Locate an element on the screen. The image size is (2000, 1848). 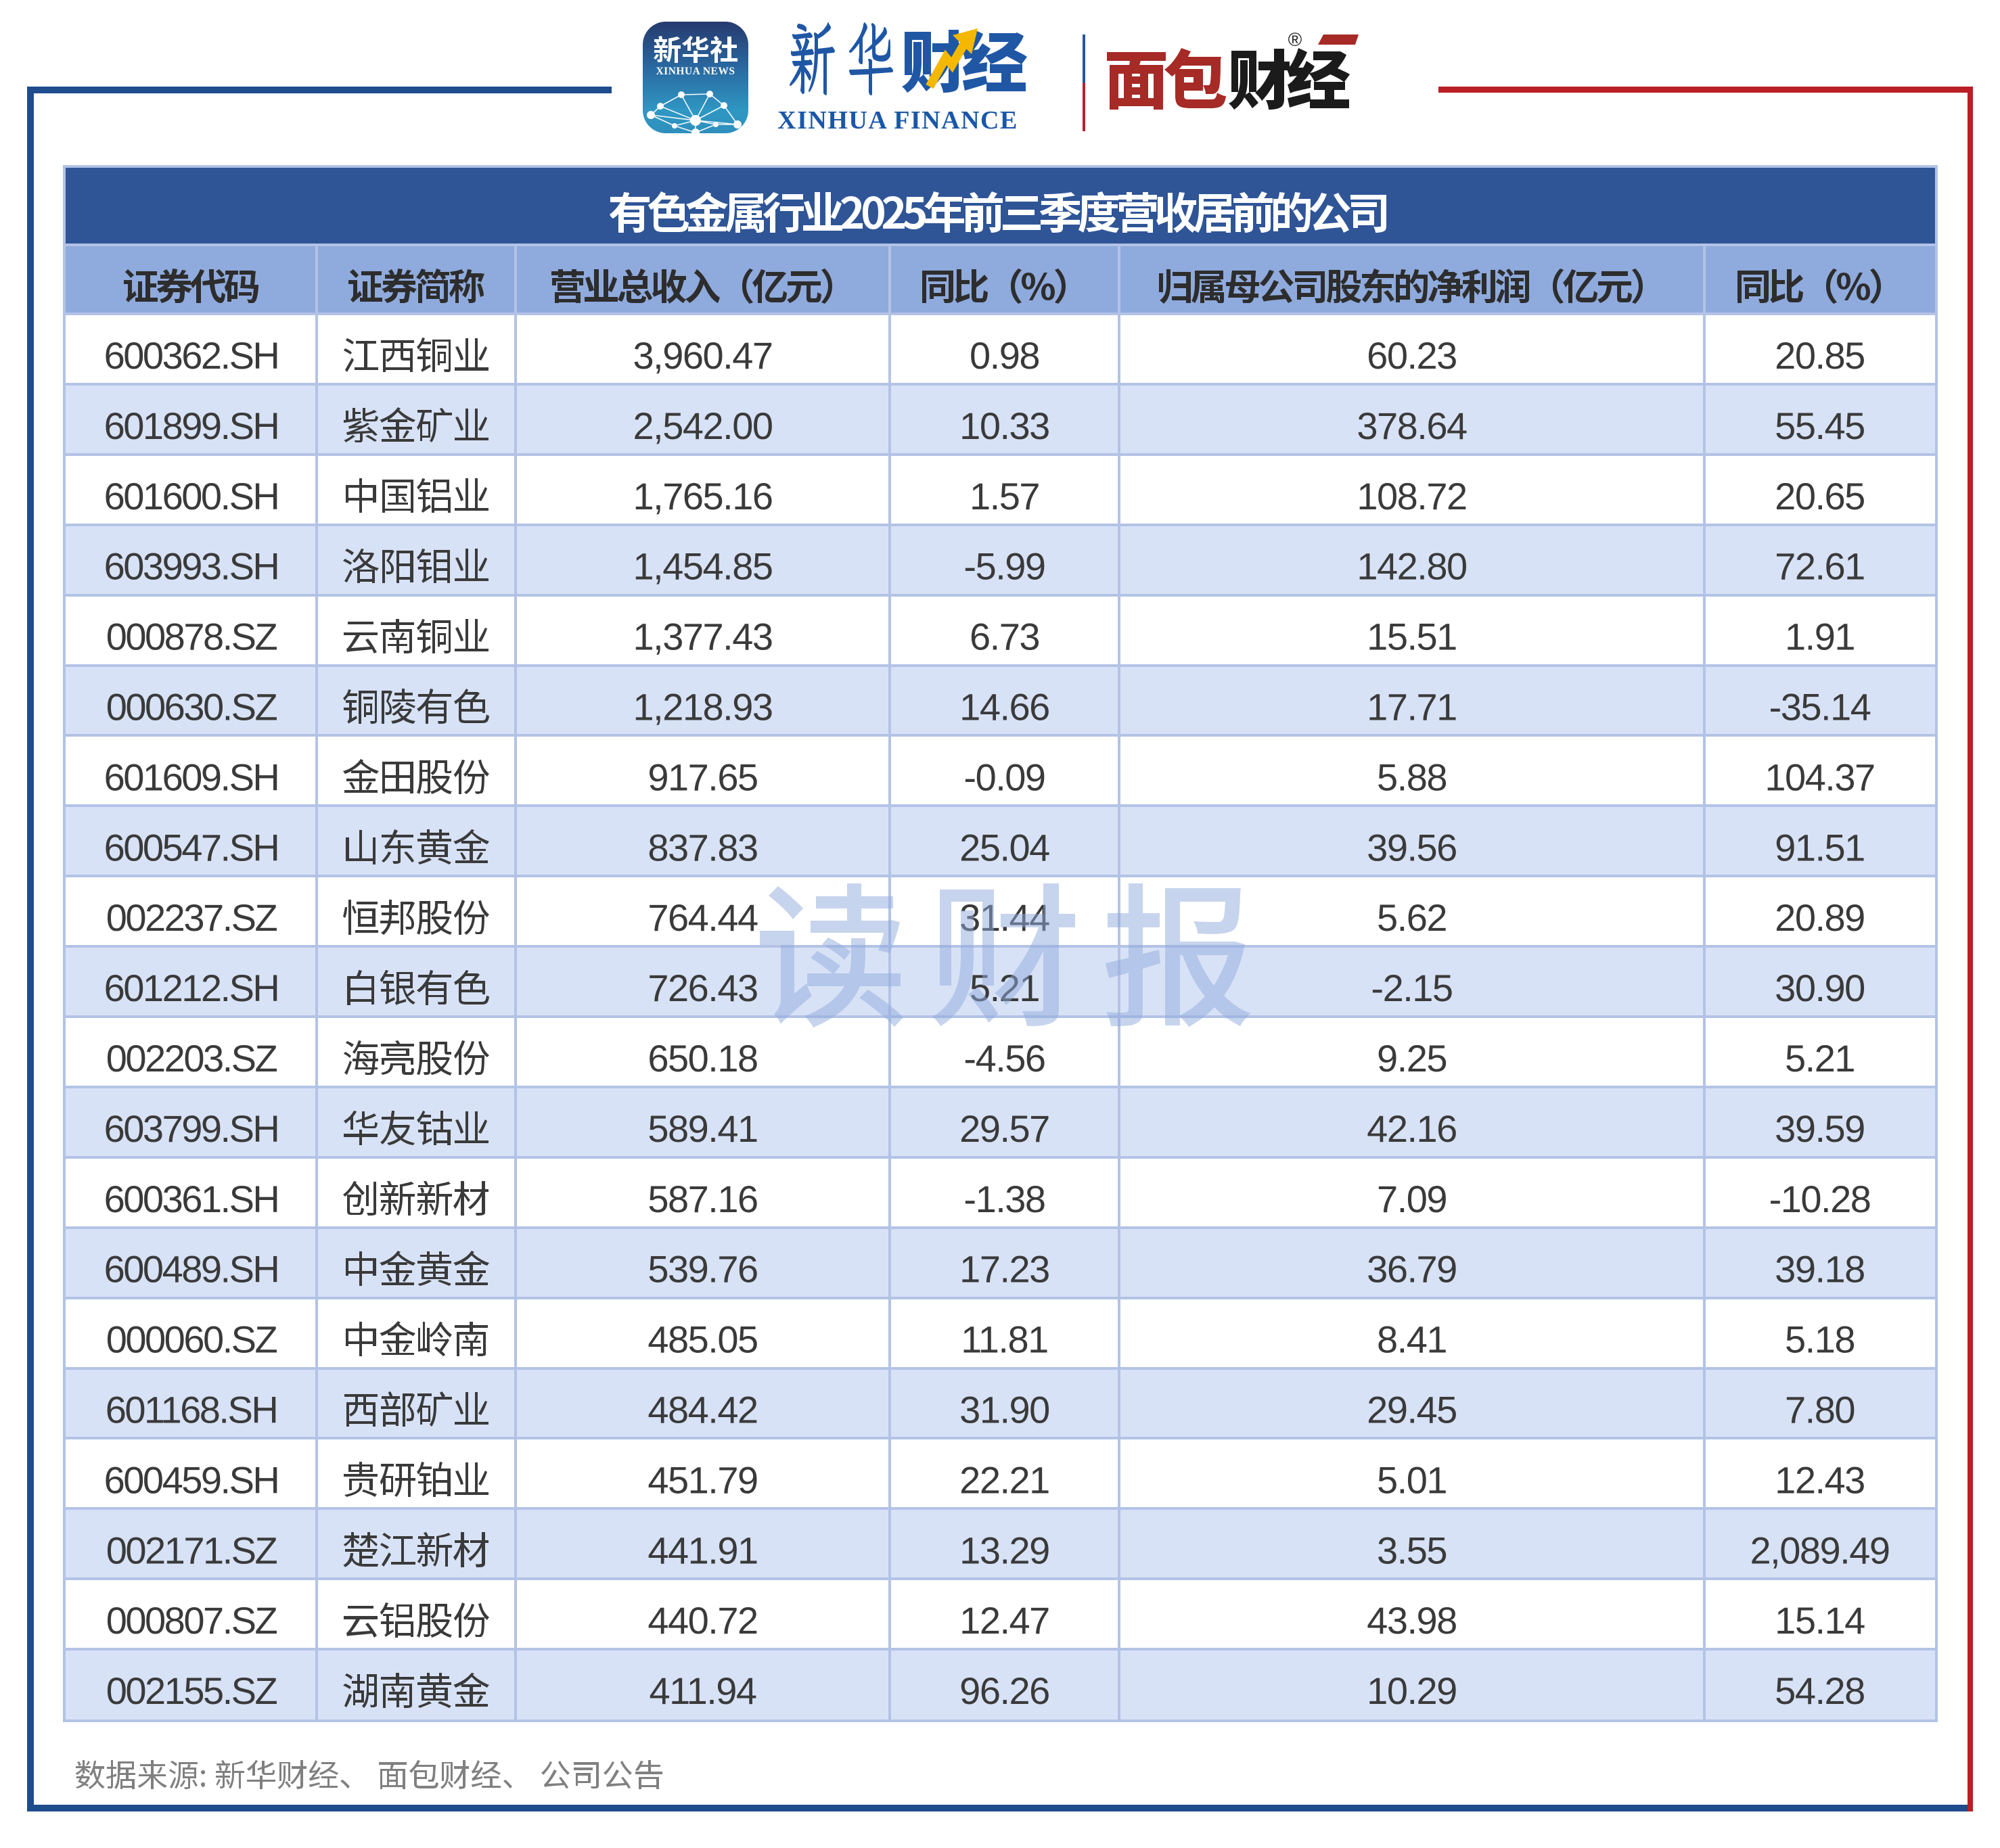
svg-text: 5.21 is located at coordinates (1820, 1058).